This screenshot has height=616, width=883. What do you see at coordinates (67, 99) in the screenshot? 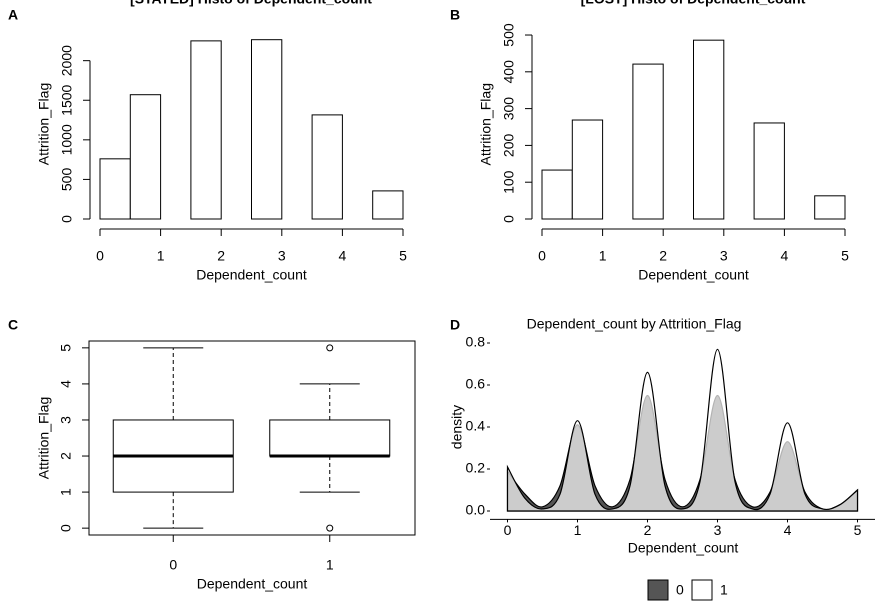
I see `y-tick-label: 1500` at bounding box center [67, 99].